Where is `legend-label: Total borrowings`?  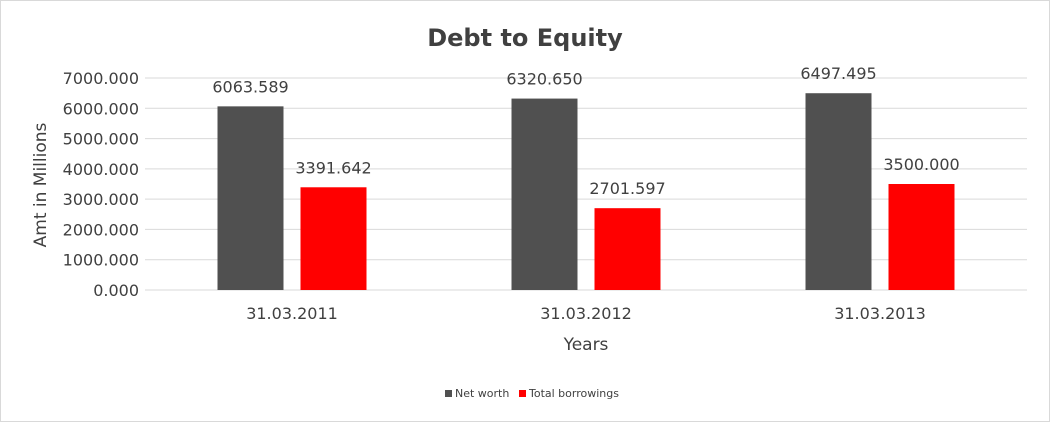
legend-label: Total borrowings is located at coordinates (573, 393).